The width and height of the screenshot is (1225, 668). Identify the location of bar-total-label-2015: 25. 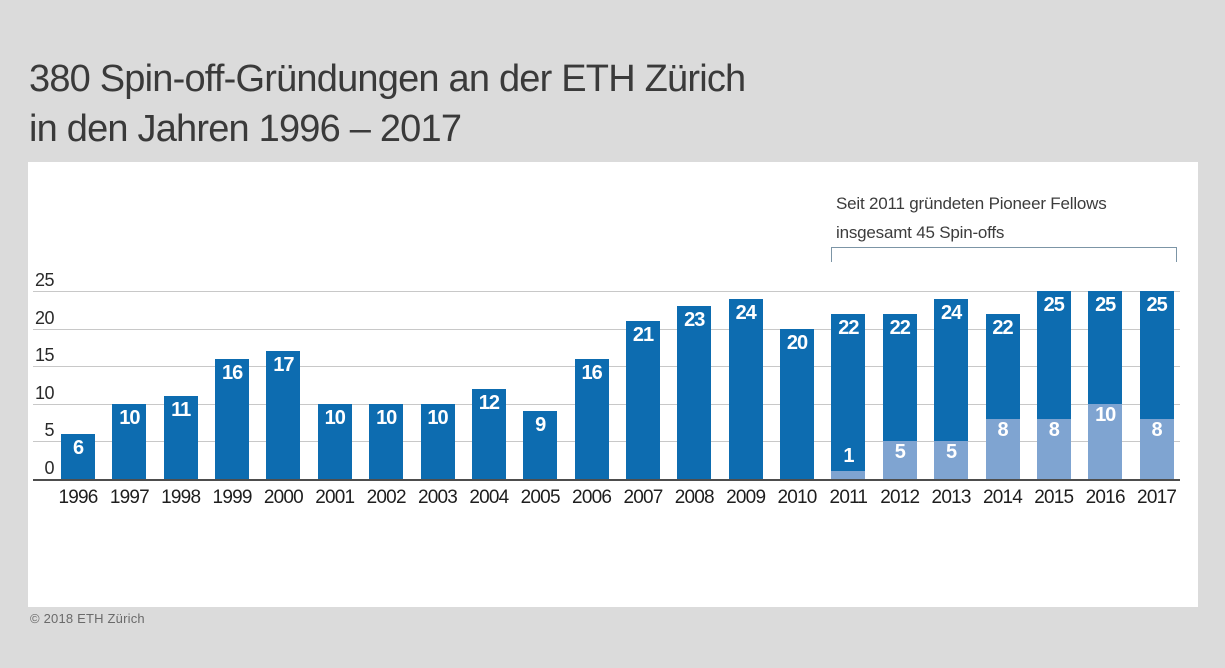
(1054, 305).